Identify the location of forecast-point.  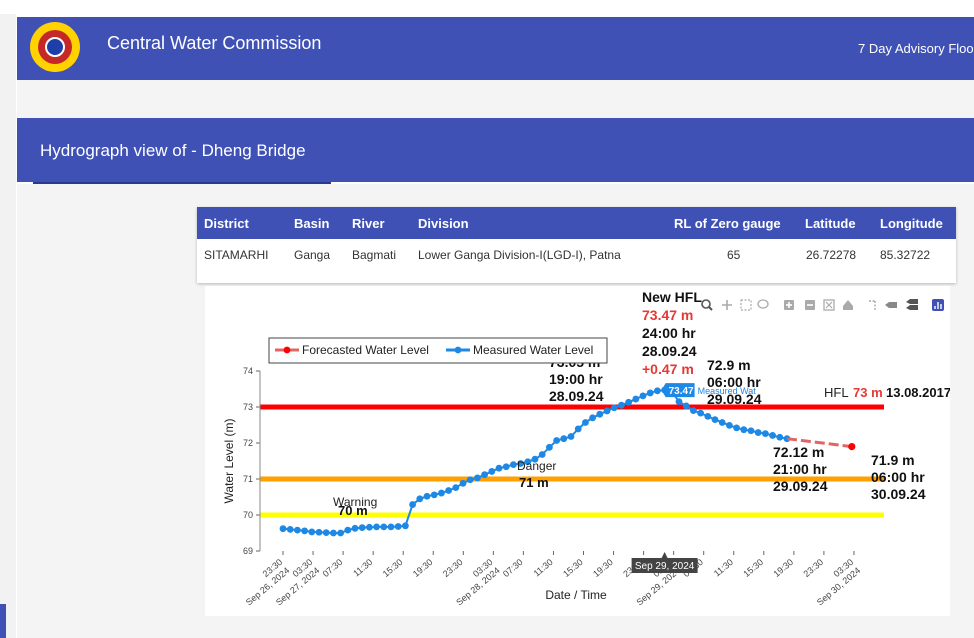
(852, 447).